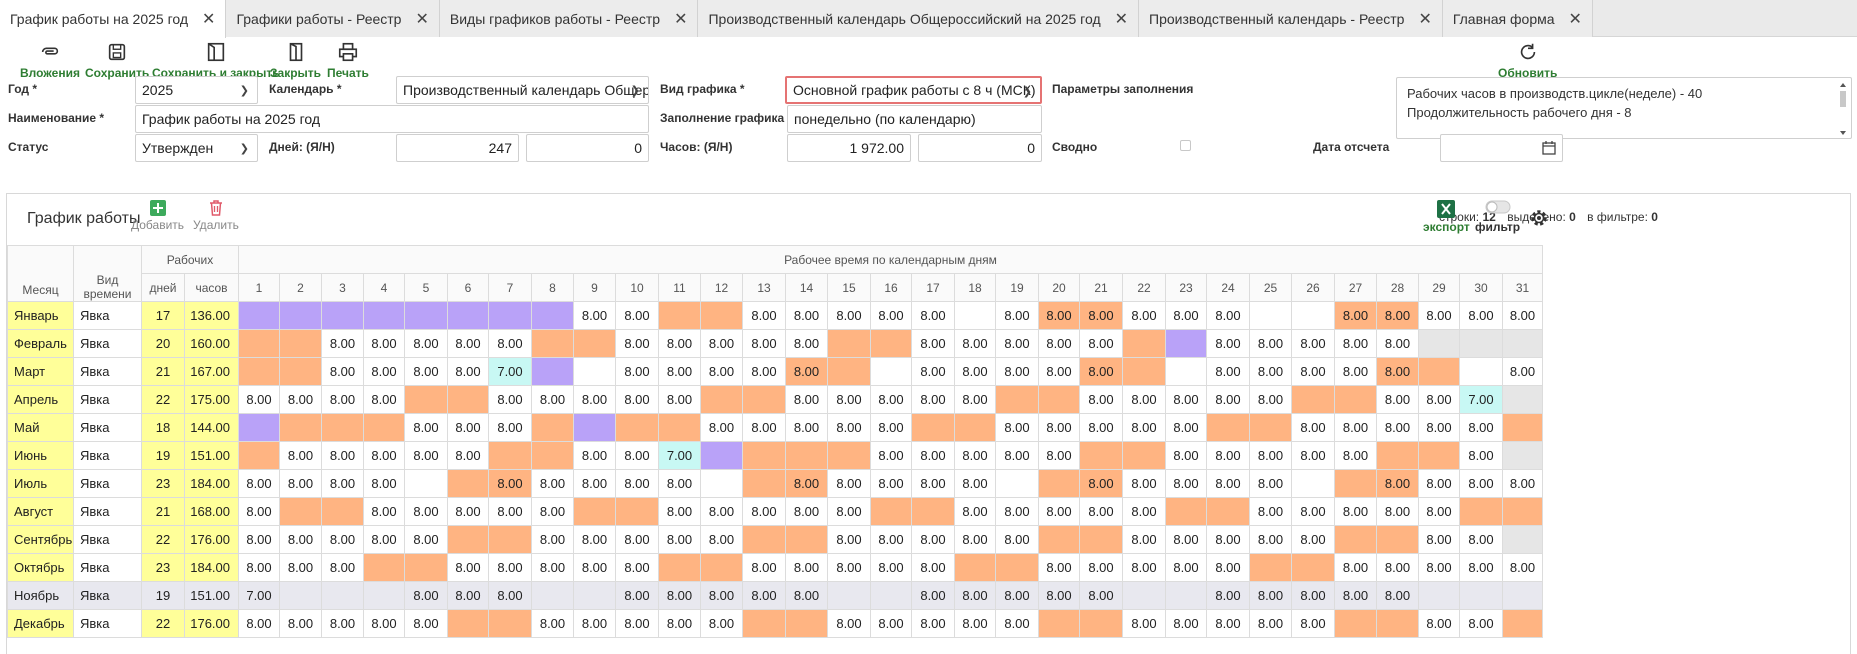 The width and height of the screenshot is (1857, 654). Describe the element at coordinates (40, 371) in the screenshot. I see `month-cell: Март` at that location.